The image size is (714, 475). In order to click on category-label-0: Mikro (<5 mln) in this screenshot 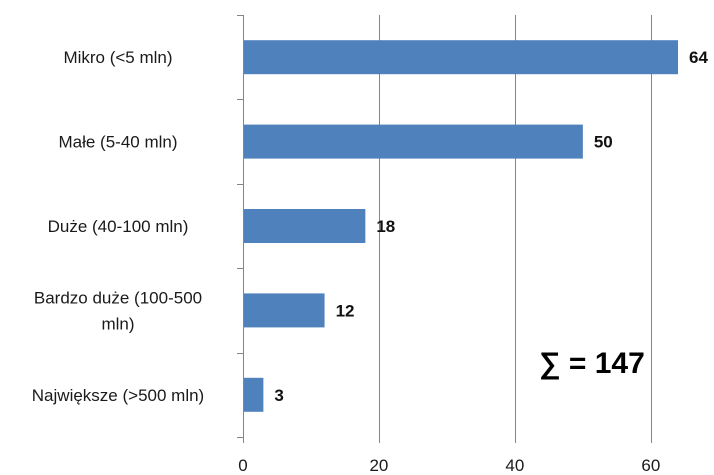, I will do `click(117, 57)`.